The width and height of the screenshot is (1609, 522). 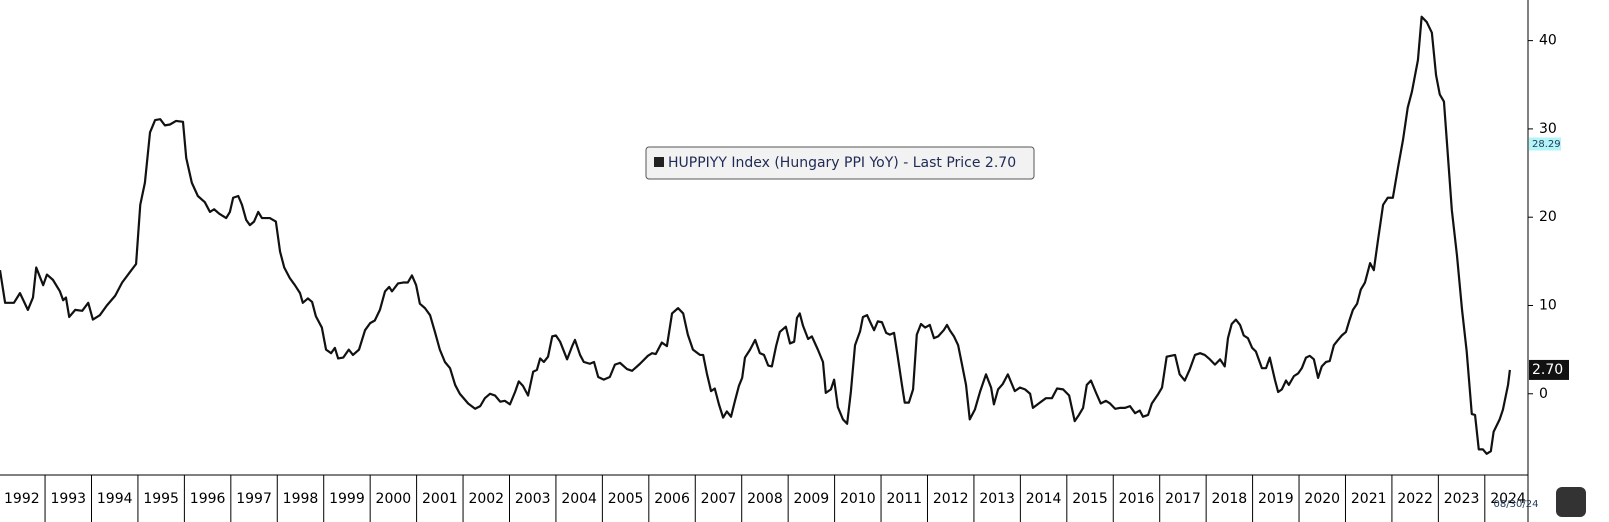 I want to click on x-tick-label: 2019, so click(x=1276, y=499).